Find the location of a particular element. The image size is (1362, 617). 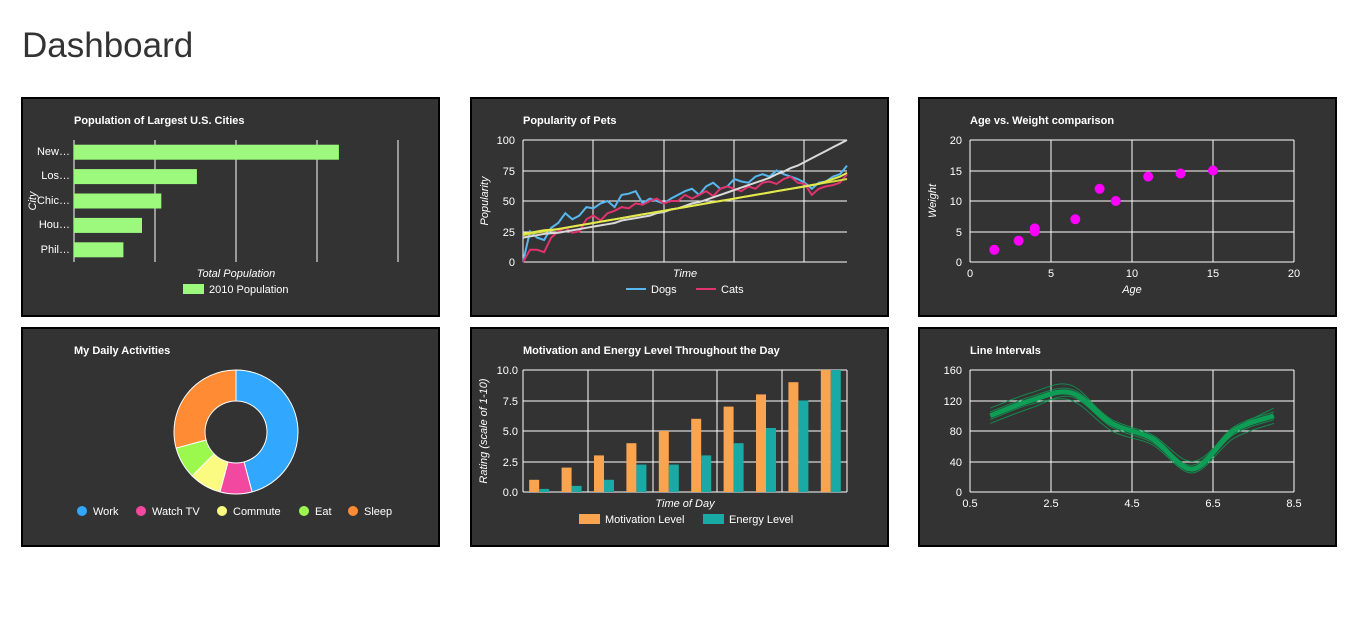

legend-label: Motivation Level is located at coordinates (645, 520).